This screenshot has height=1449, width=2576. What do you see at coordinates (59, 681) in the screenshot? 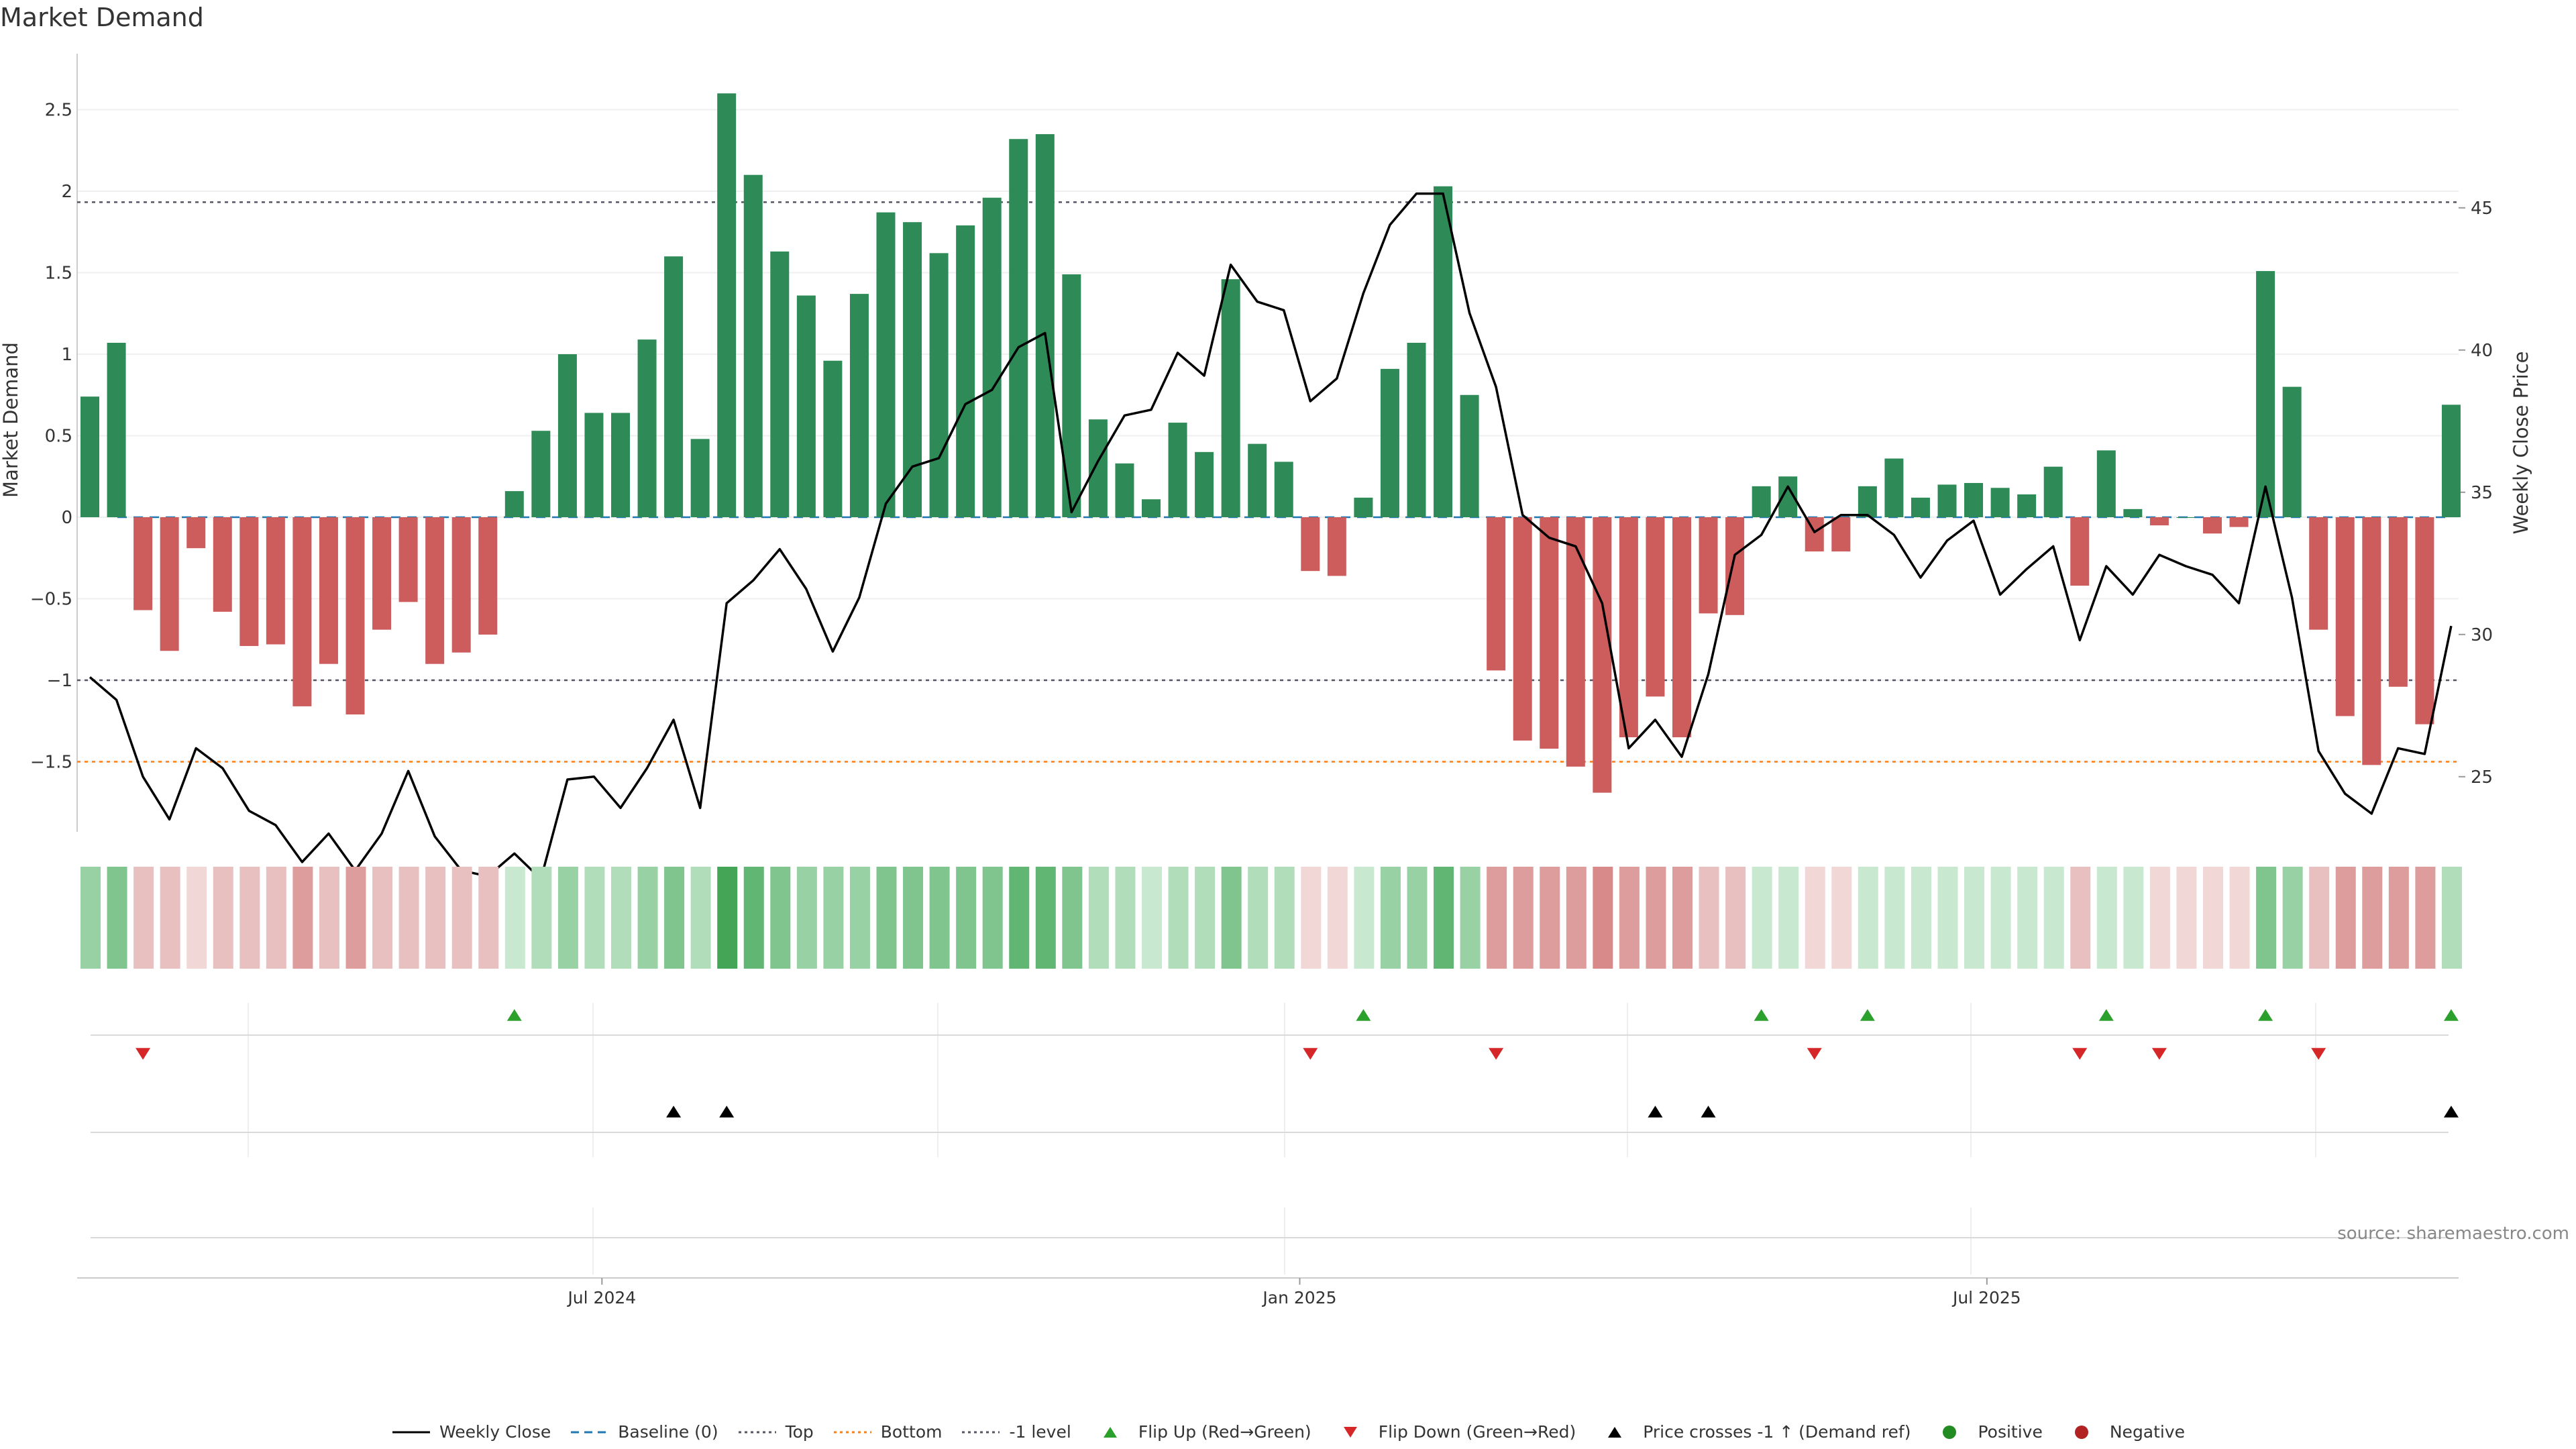
I see `left-tick-label: −1` at bounding box center [59, 681].